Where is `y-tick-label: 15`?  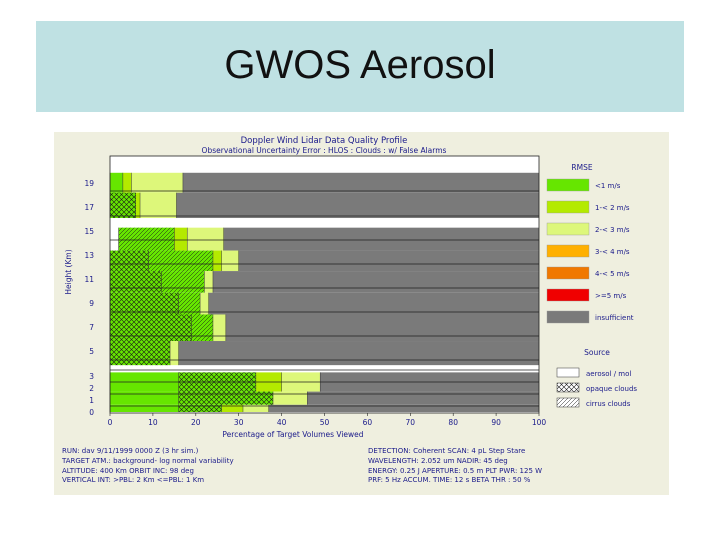 y-tick-label: 15 is located at coordinates (89, 231).